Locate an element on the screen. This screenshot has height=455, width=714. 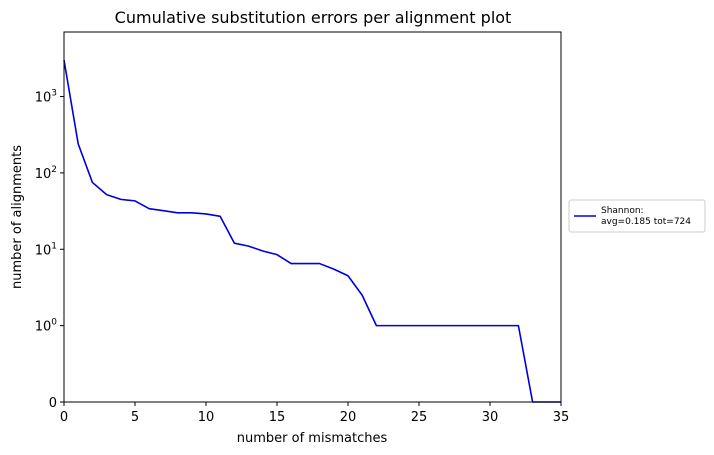
y-tick-label: 0 is located at coordinates (53, 403).